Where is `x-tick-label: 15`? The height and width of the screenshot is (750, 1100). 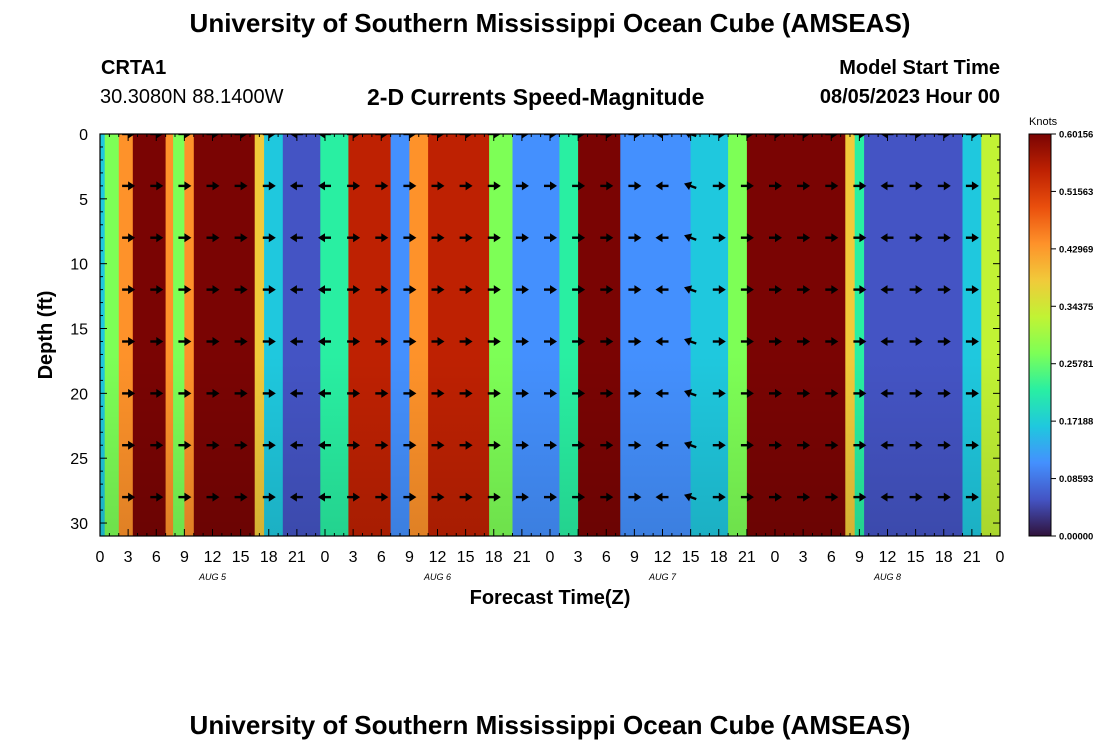 x-tick-label: 15 is located at coordinates (916, 557).